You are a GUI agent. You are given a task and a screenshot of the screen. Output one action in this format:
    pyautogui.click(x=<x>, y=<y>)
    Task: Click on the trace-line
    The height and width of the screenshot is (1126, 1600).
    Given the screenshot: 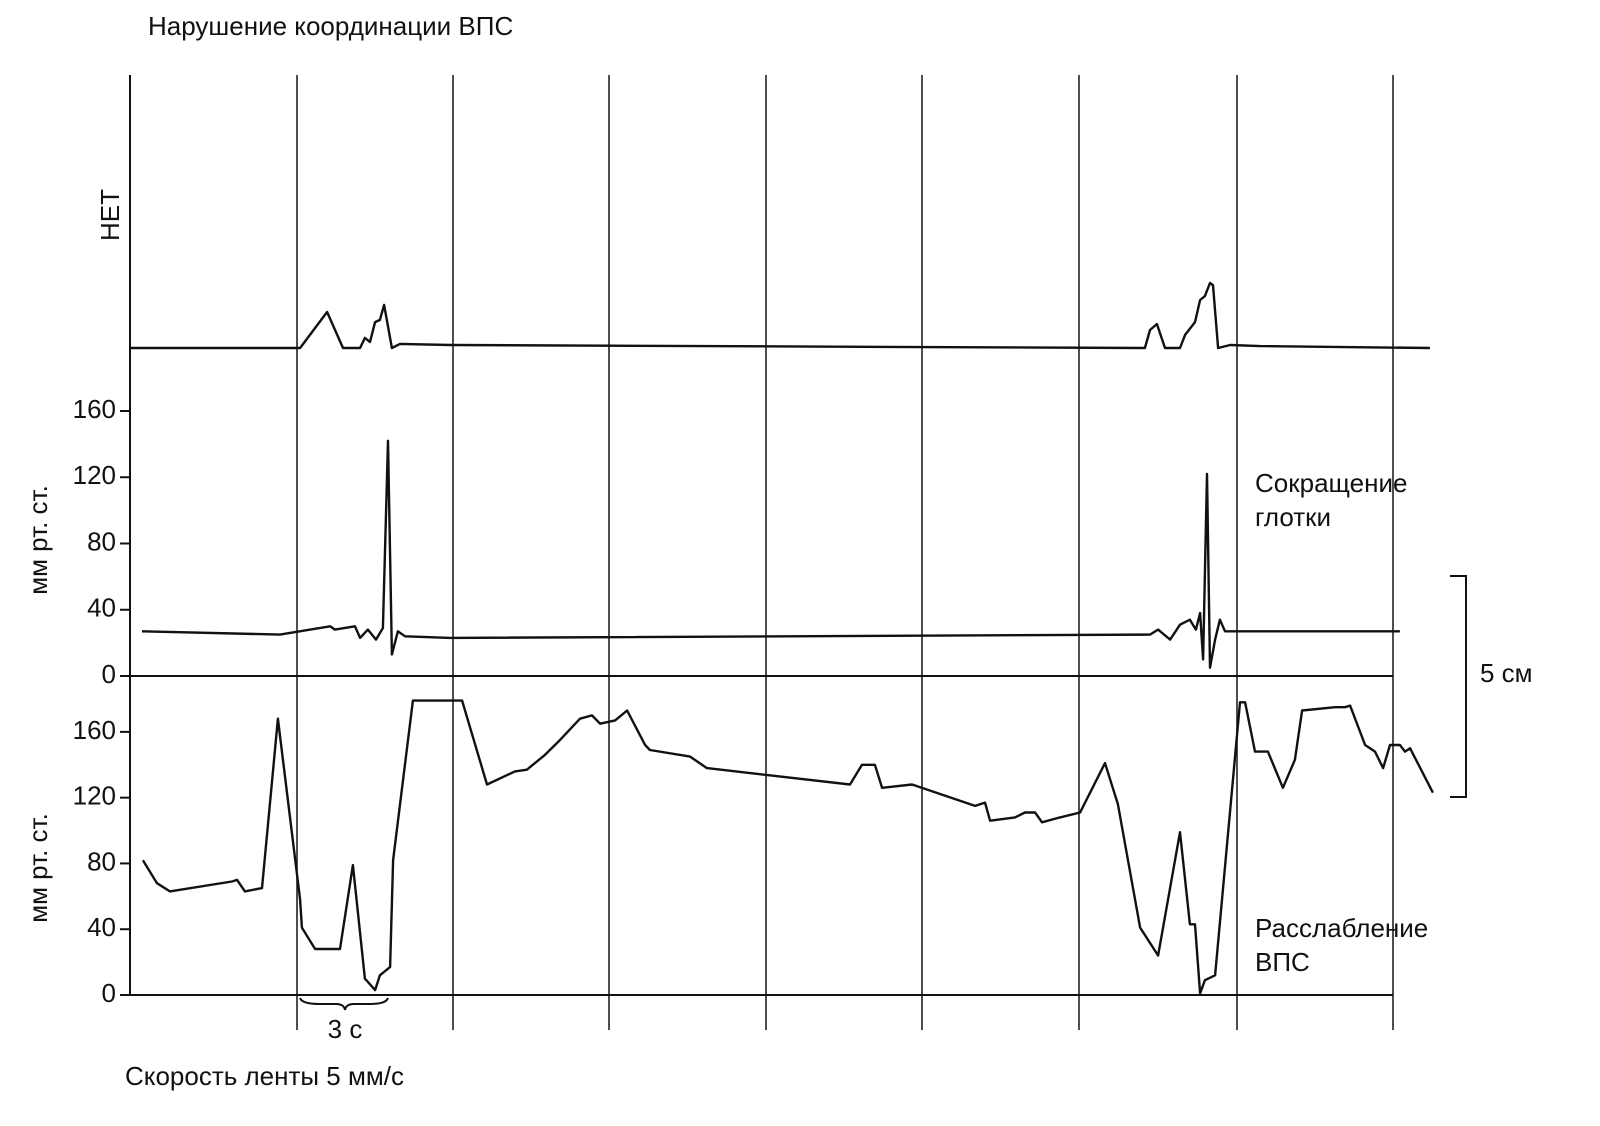 What is the action you would take?
    pyautogui.click(x=780, y=315)
    